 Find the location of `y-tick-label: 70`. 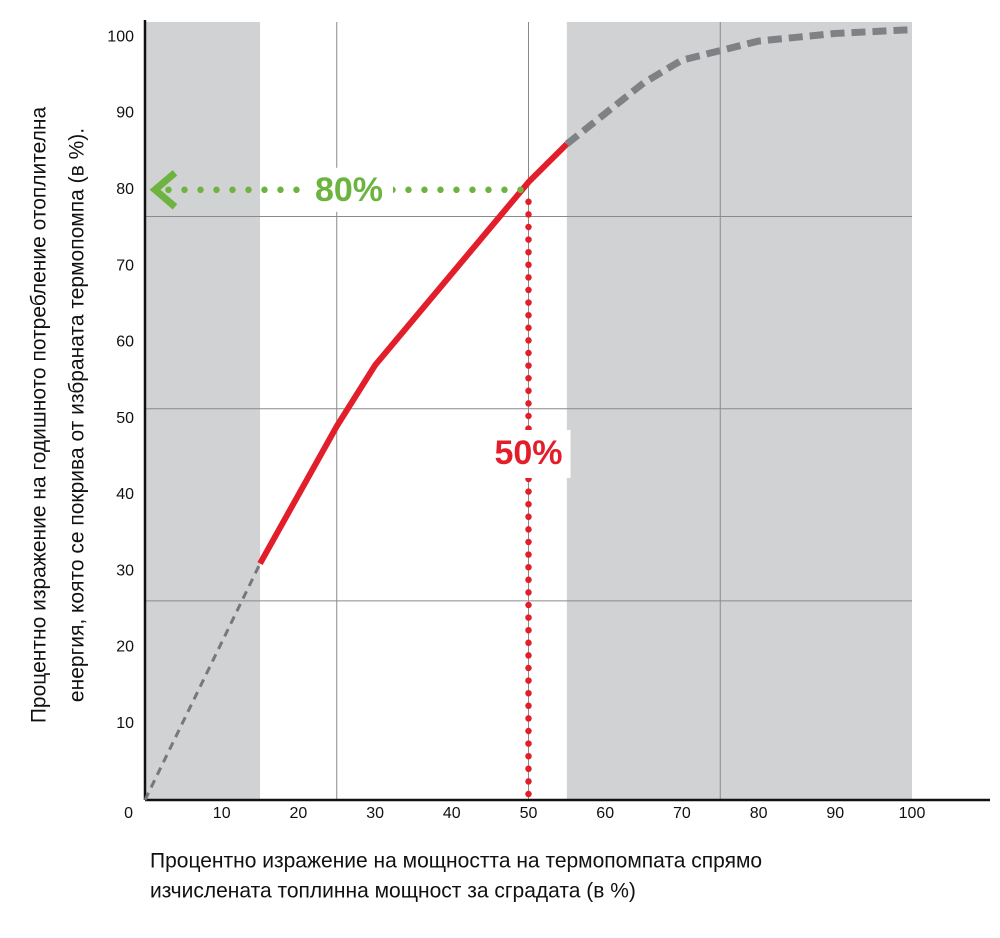

y-tick-label: 70 is located at coordinates (125, 265).